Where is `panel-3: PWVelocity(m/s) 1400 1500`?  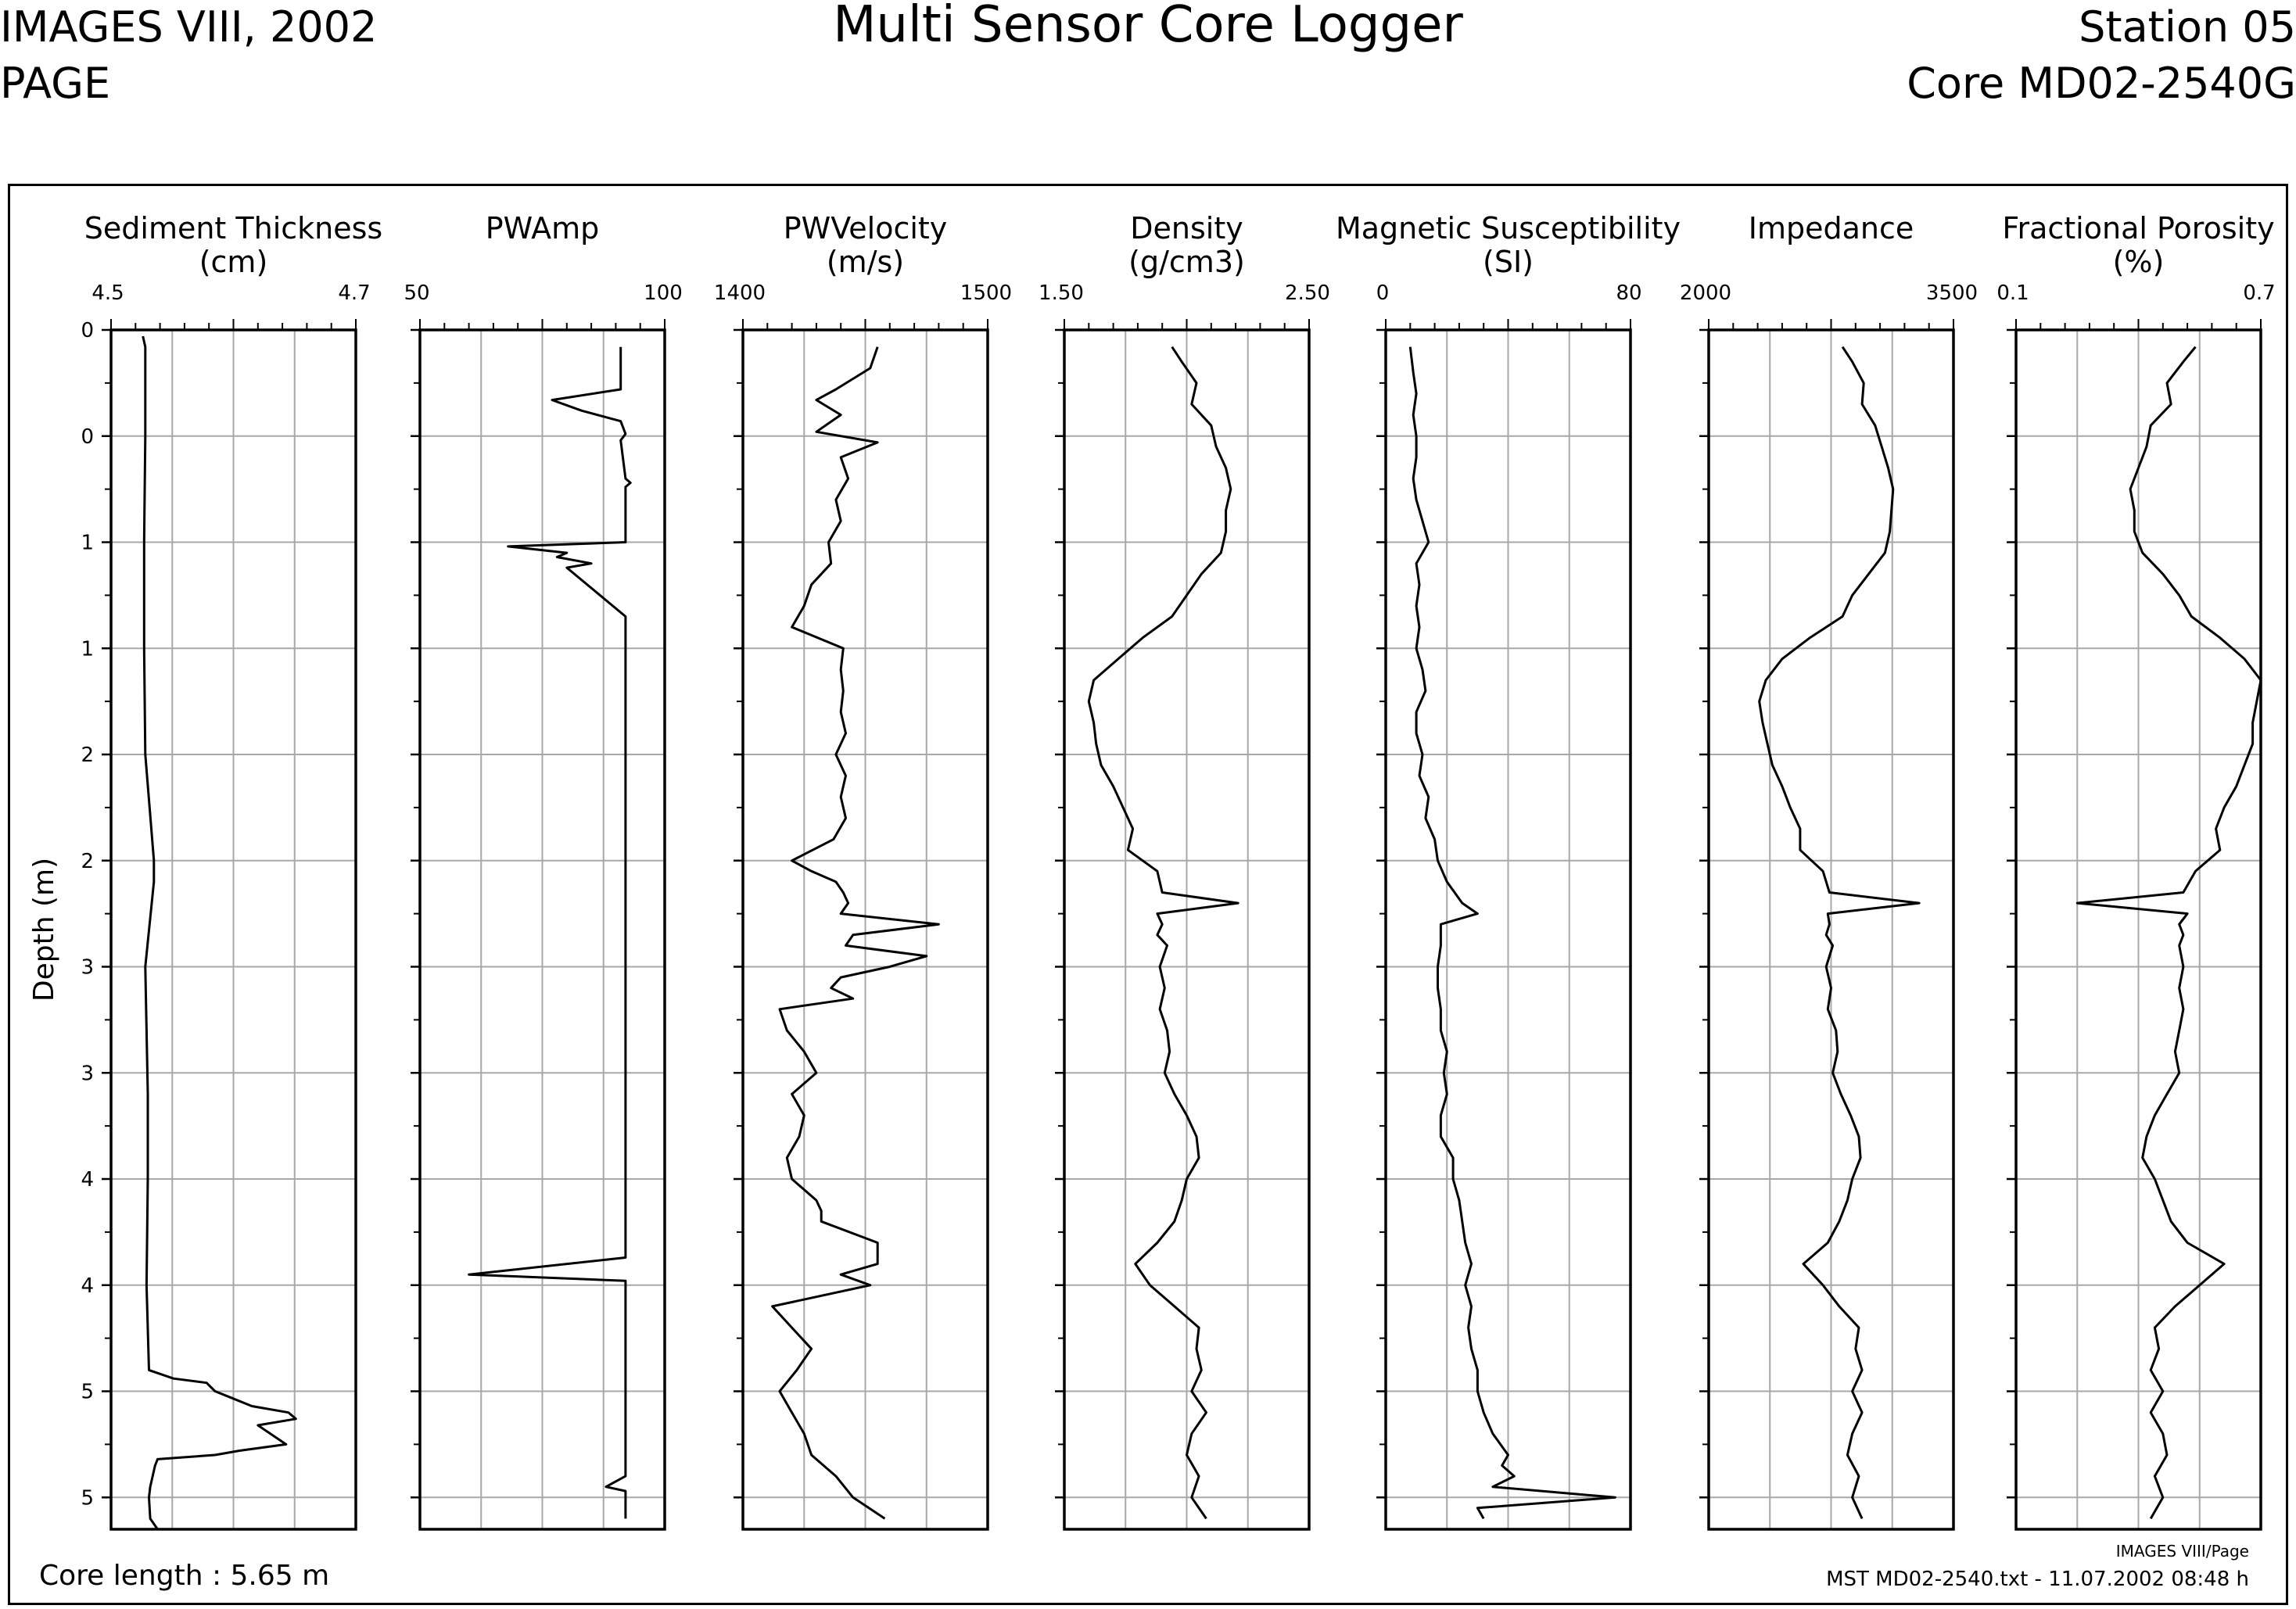
panel-3: PWVelocity(m/s) 1400 1500 is located at coordinates (863, 871).